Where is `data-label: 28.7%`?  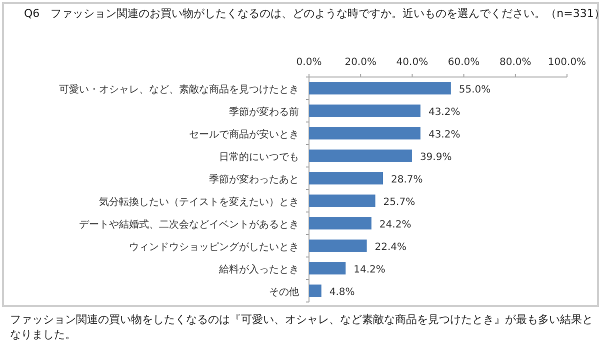
data-label: 28.7% is located at coordinates (407, 180).